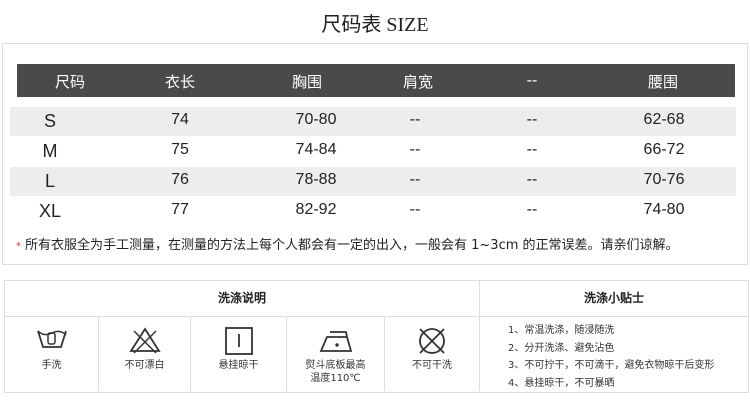 This screenshot has height=403, width=750. Describe the element at coordinates (50, 121) in the screenshot. I see `table-cell: S` at that location.